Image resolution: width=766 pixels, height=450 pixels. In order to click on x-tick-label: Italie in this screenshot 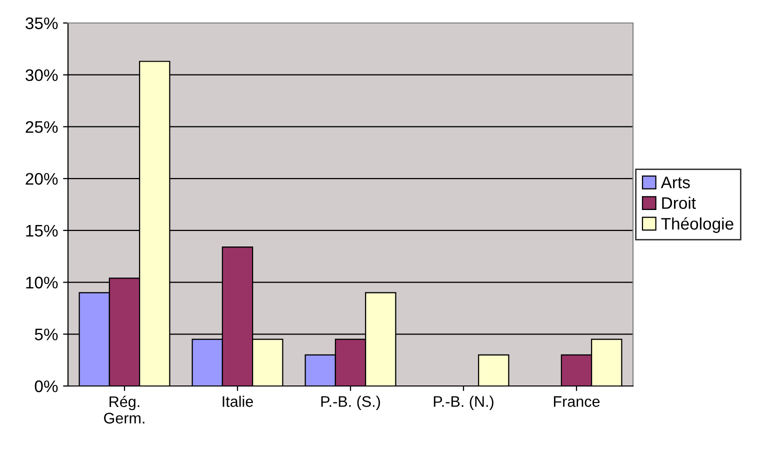, I will do `click(237, 401)`.